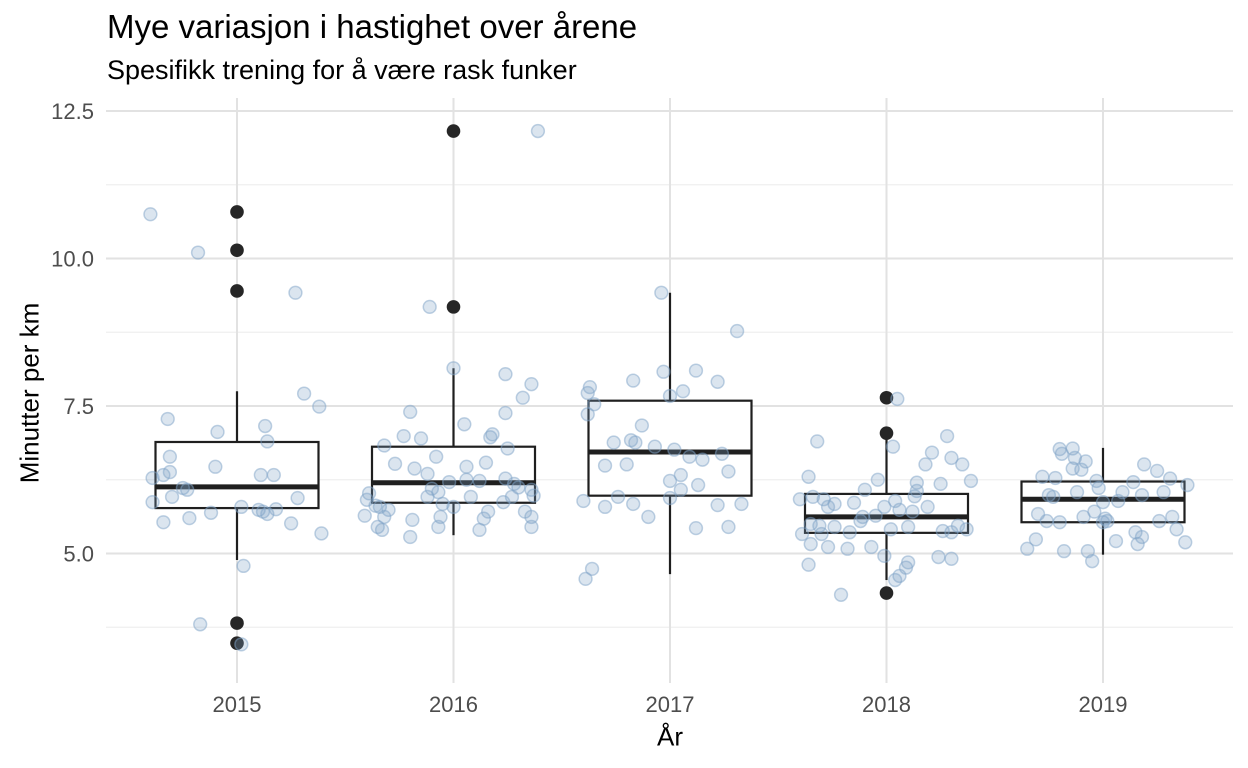 This screenshot has width=1248, height=768. I want to click on box-2016, so click(453, 474).